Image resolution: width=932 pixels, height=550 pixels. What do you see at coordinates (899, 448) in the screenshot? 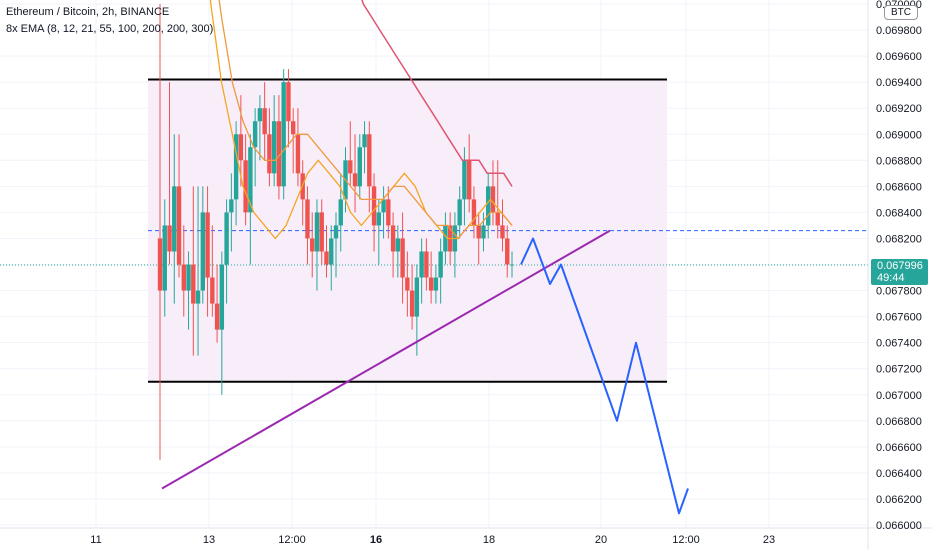
I see `price-tick-label: 0.066600` at bounding box center [899, 448].